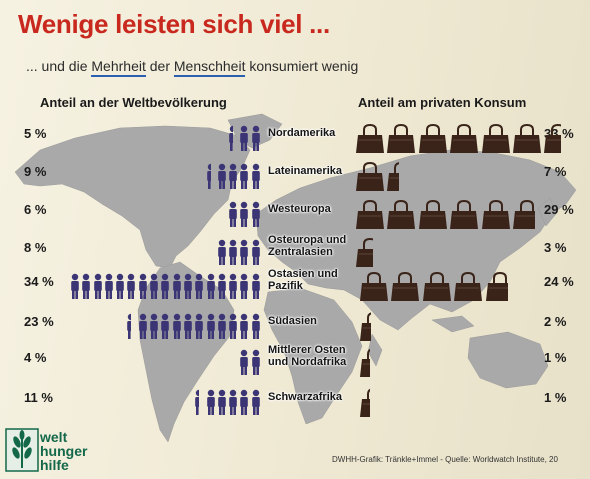 This screenshot has height=479, width=590. What do you see at coordinates (302, 66) in the screenshot?
I see `subtitle-part: konsumiert wenig` at bounding box center [302, 66].